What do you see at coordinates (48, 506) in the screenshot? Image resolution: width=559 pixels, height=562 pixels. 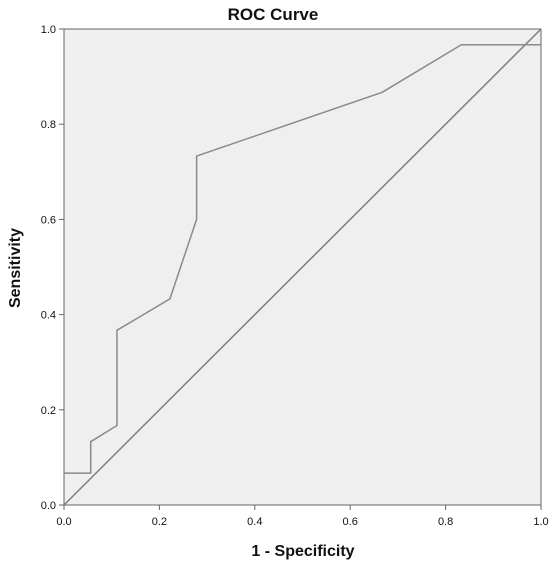 I see `y-tick-label: 0.0` at bounding box center [48, 506].